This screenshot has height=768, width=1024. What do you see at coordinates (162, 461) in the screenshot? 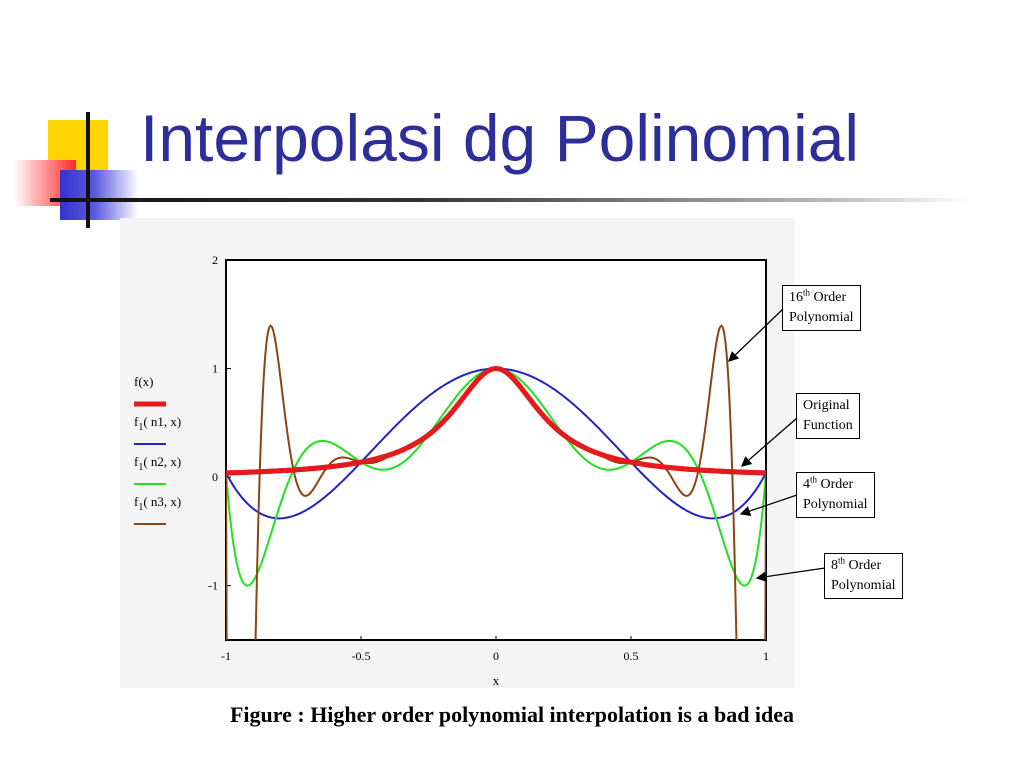
I see `legend-label-args: ( n2, x)` at bounding box center [162, 461].